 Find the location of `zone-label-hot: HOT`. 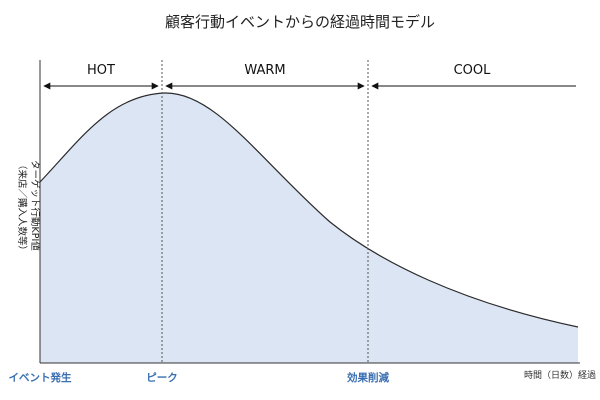

zone-label-hot: HOT is located at coordinates (101, 70).